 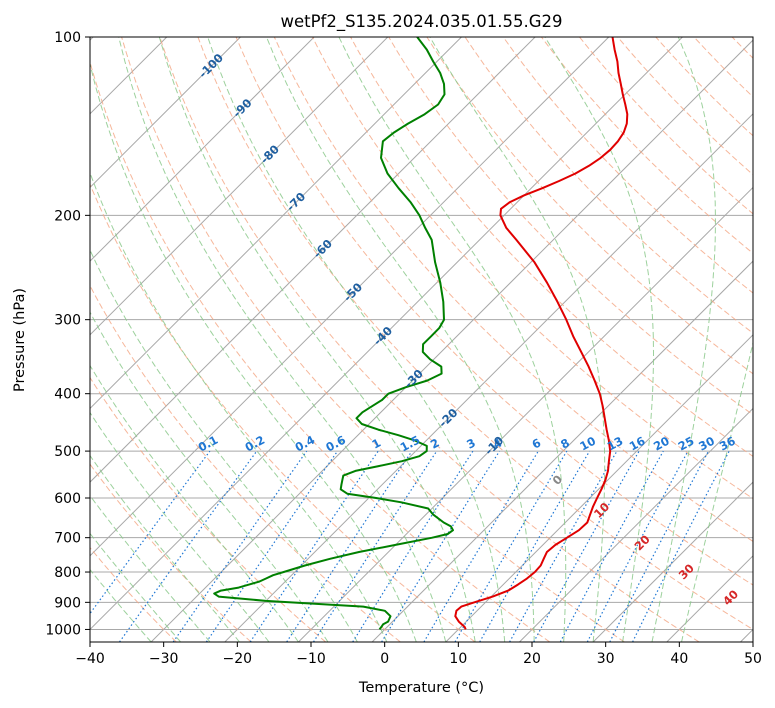 What do you see at coordinates (67, 603) in the screenshot?
I see `y-tick-label: 900` at bounding box center [67, 603].